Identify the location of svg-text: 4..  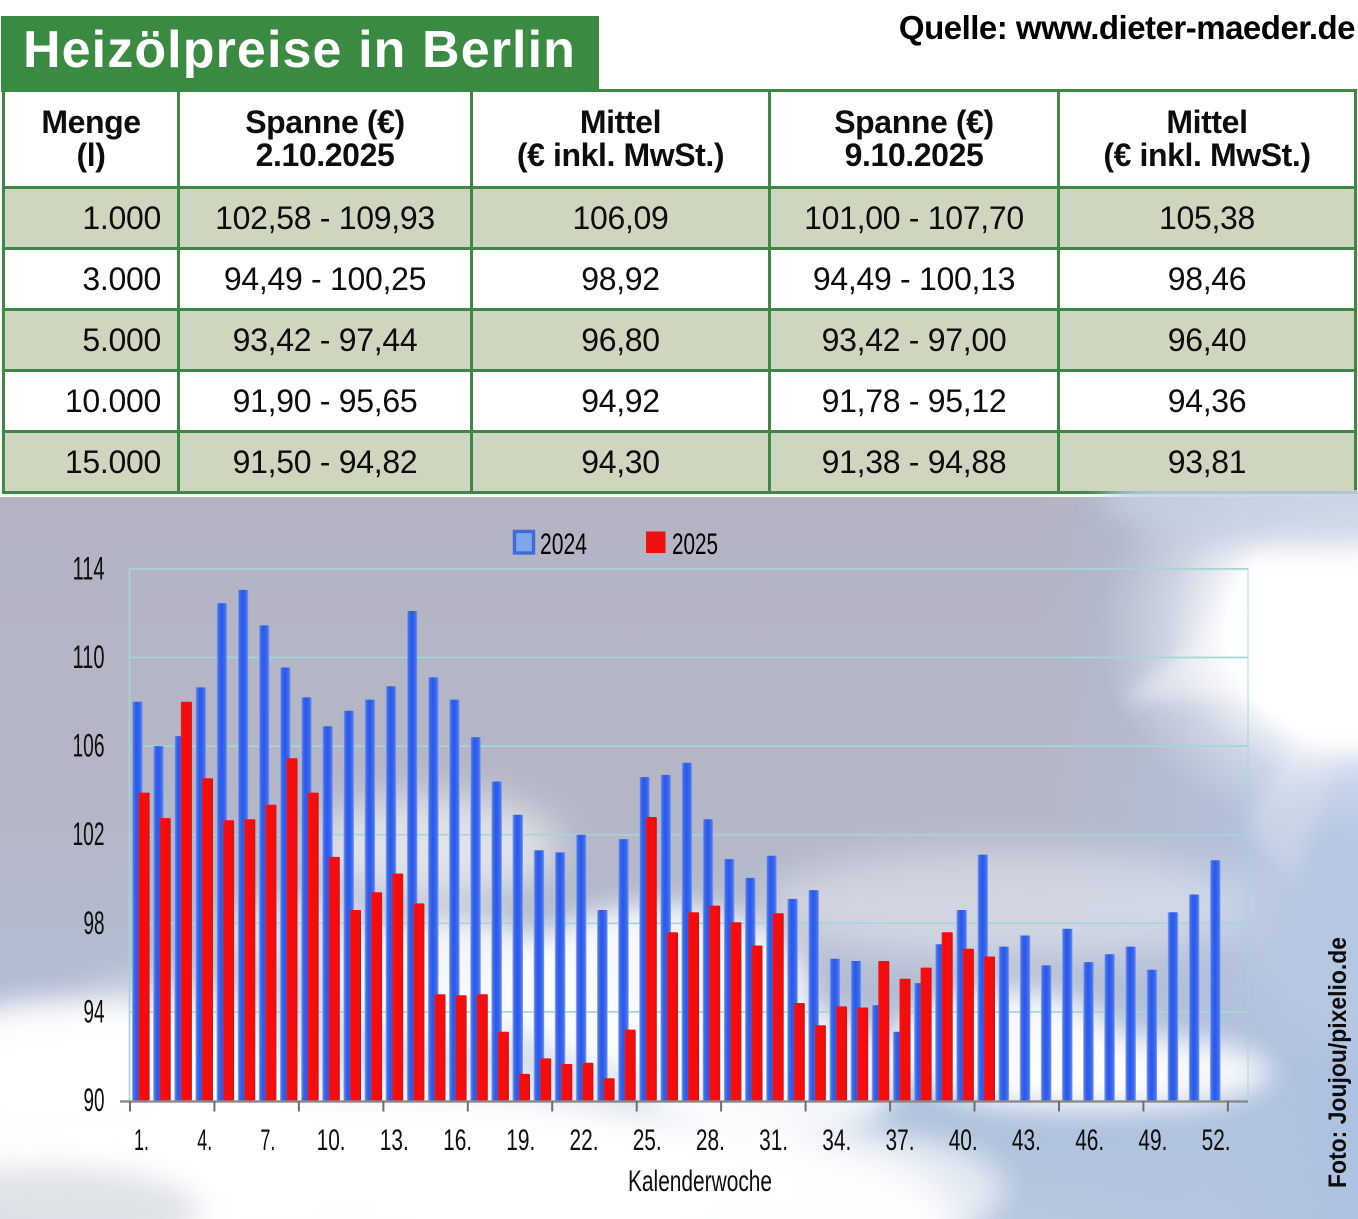
(204, 1140).